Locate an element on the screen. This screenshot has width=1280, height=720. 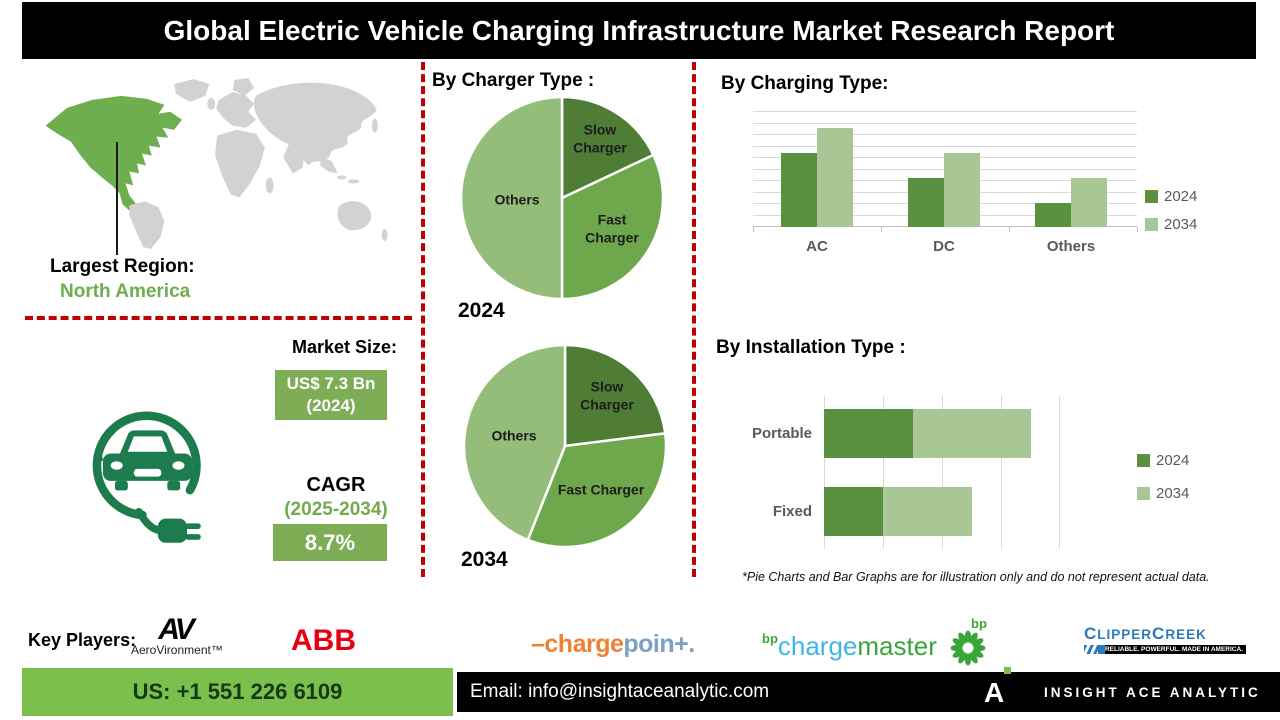
phone-banner: US: +1 551 226 6109 is located at coordinates (237, 692).